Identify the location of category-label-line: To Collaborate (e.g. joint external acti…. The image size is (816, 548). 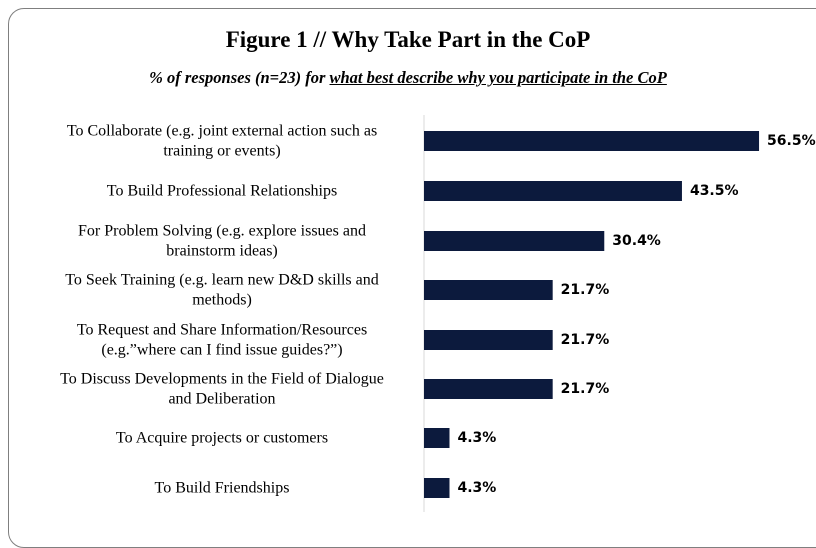
(222, 131).